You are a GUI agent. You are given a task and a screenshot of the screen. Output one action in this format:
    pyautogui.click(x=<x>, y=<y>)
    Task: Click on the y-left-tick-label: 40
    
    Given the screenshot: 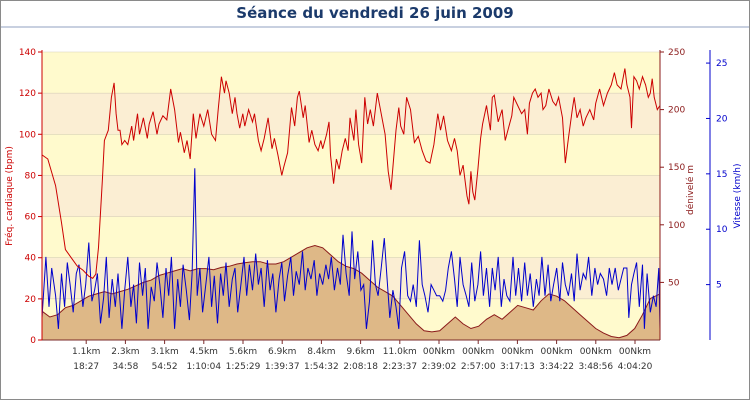 What is the action you would take?
    pyautogui.click(x=31, y=259)
    